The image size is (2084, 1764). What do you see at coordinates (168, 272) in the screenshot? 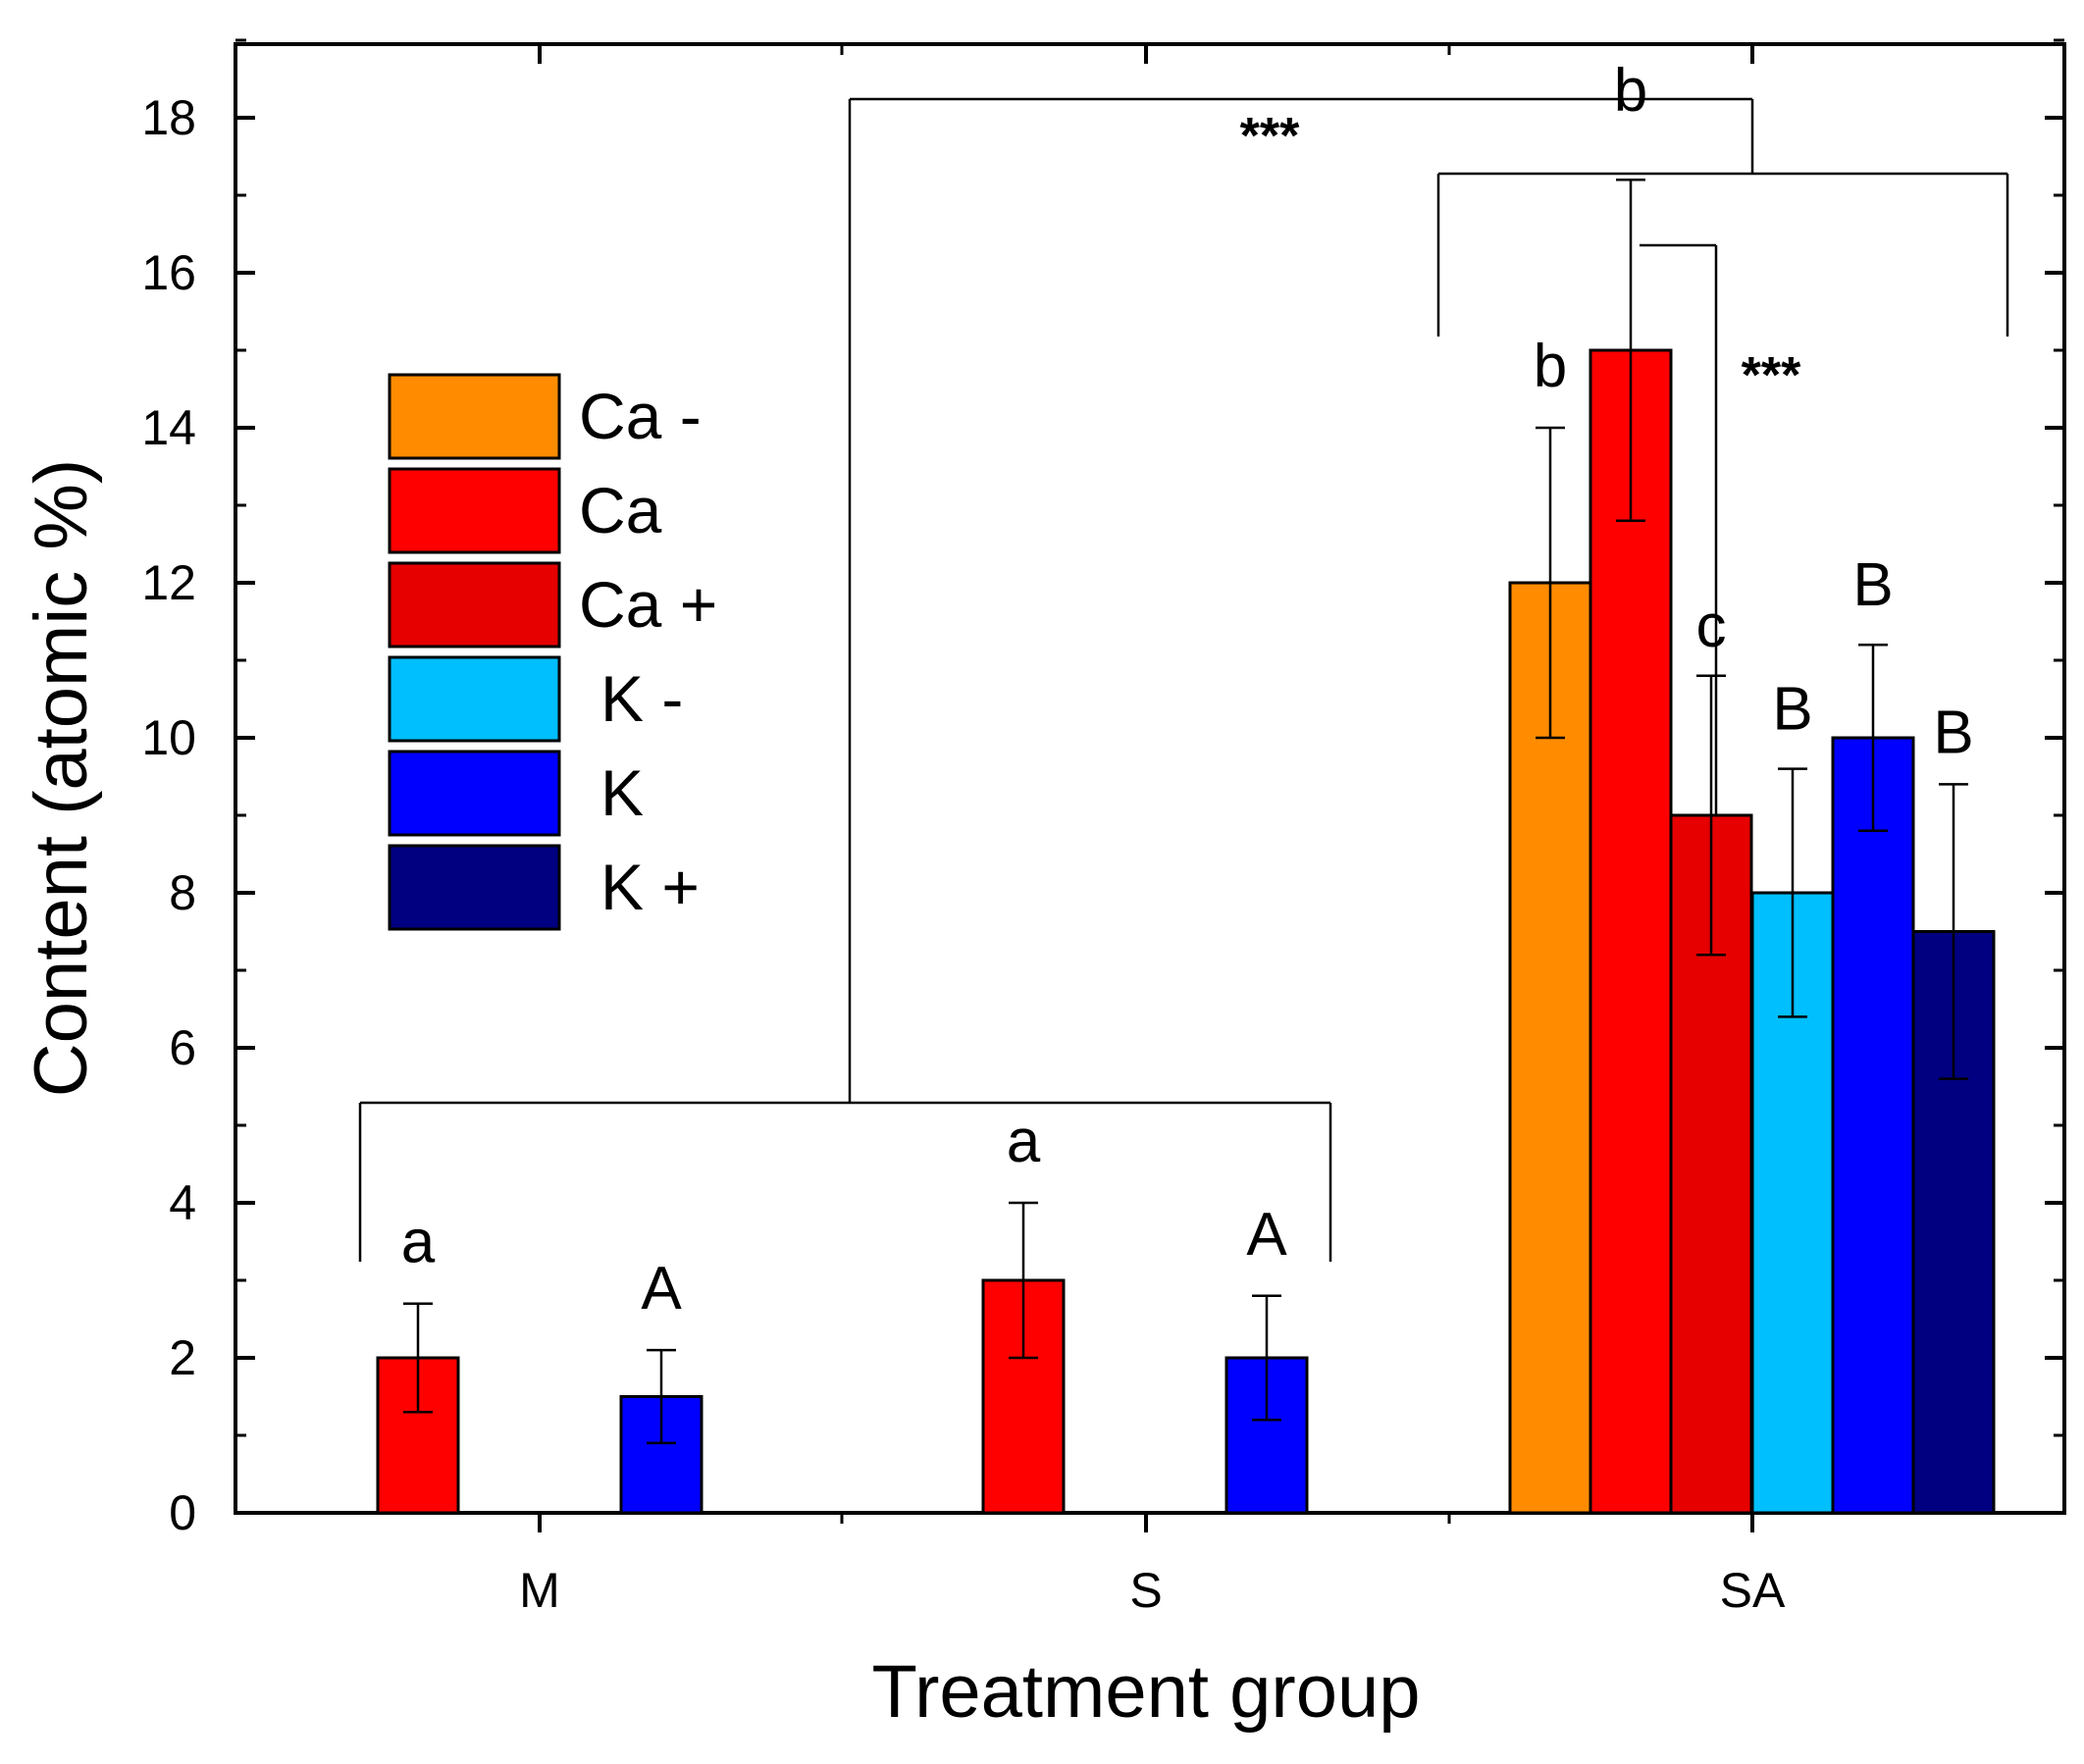
I see `y-tick-label: 16` at bounding box center [168, 272].